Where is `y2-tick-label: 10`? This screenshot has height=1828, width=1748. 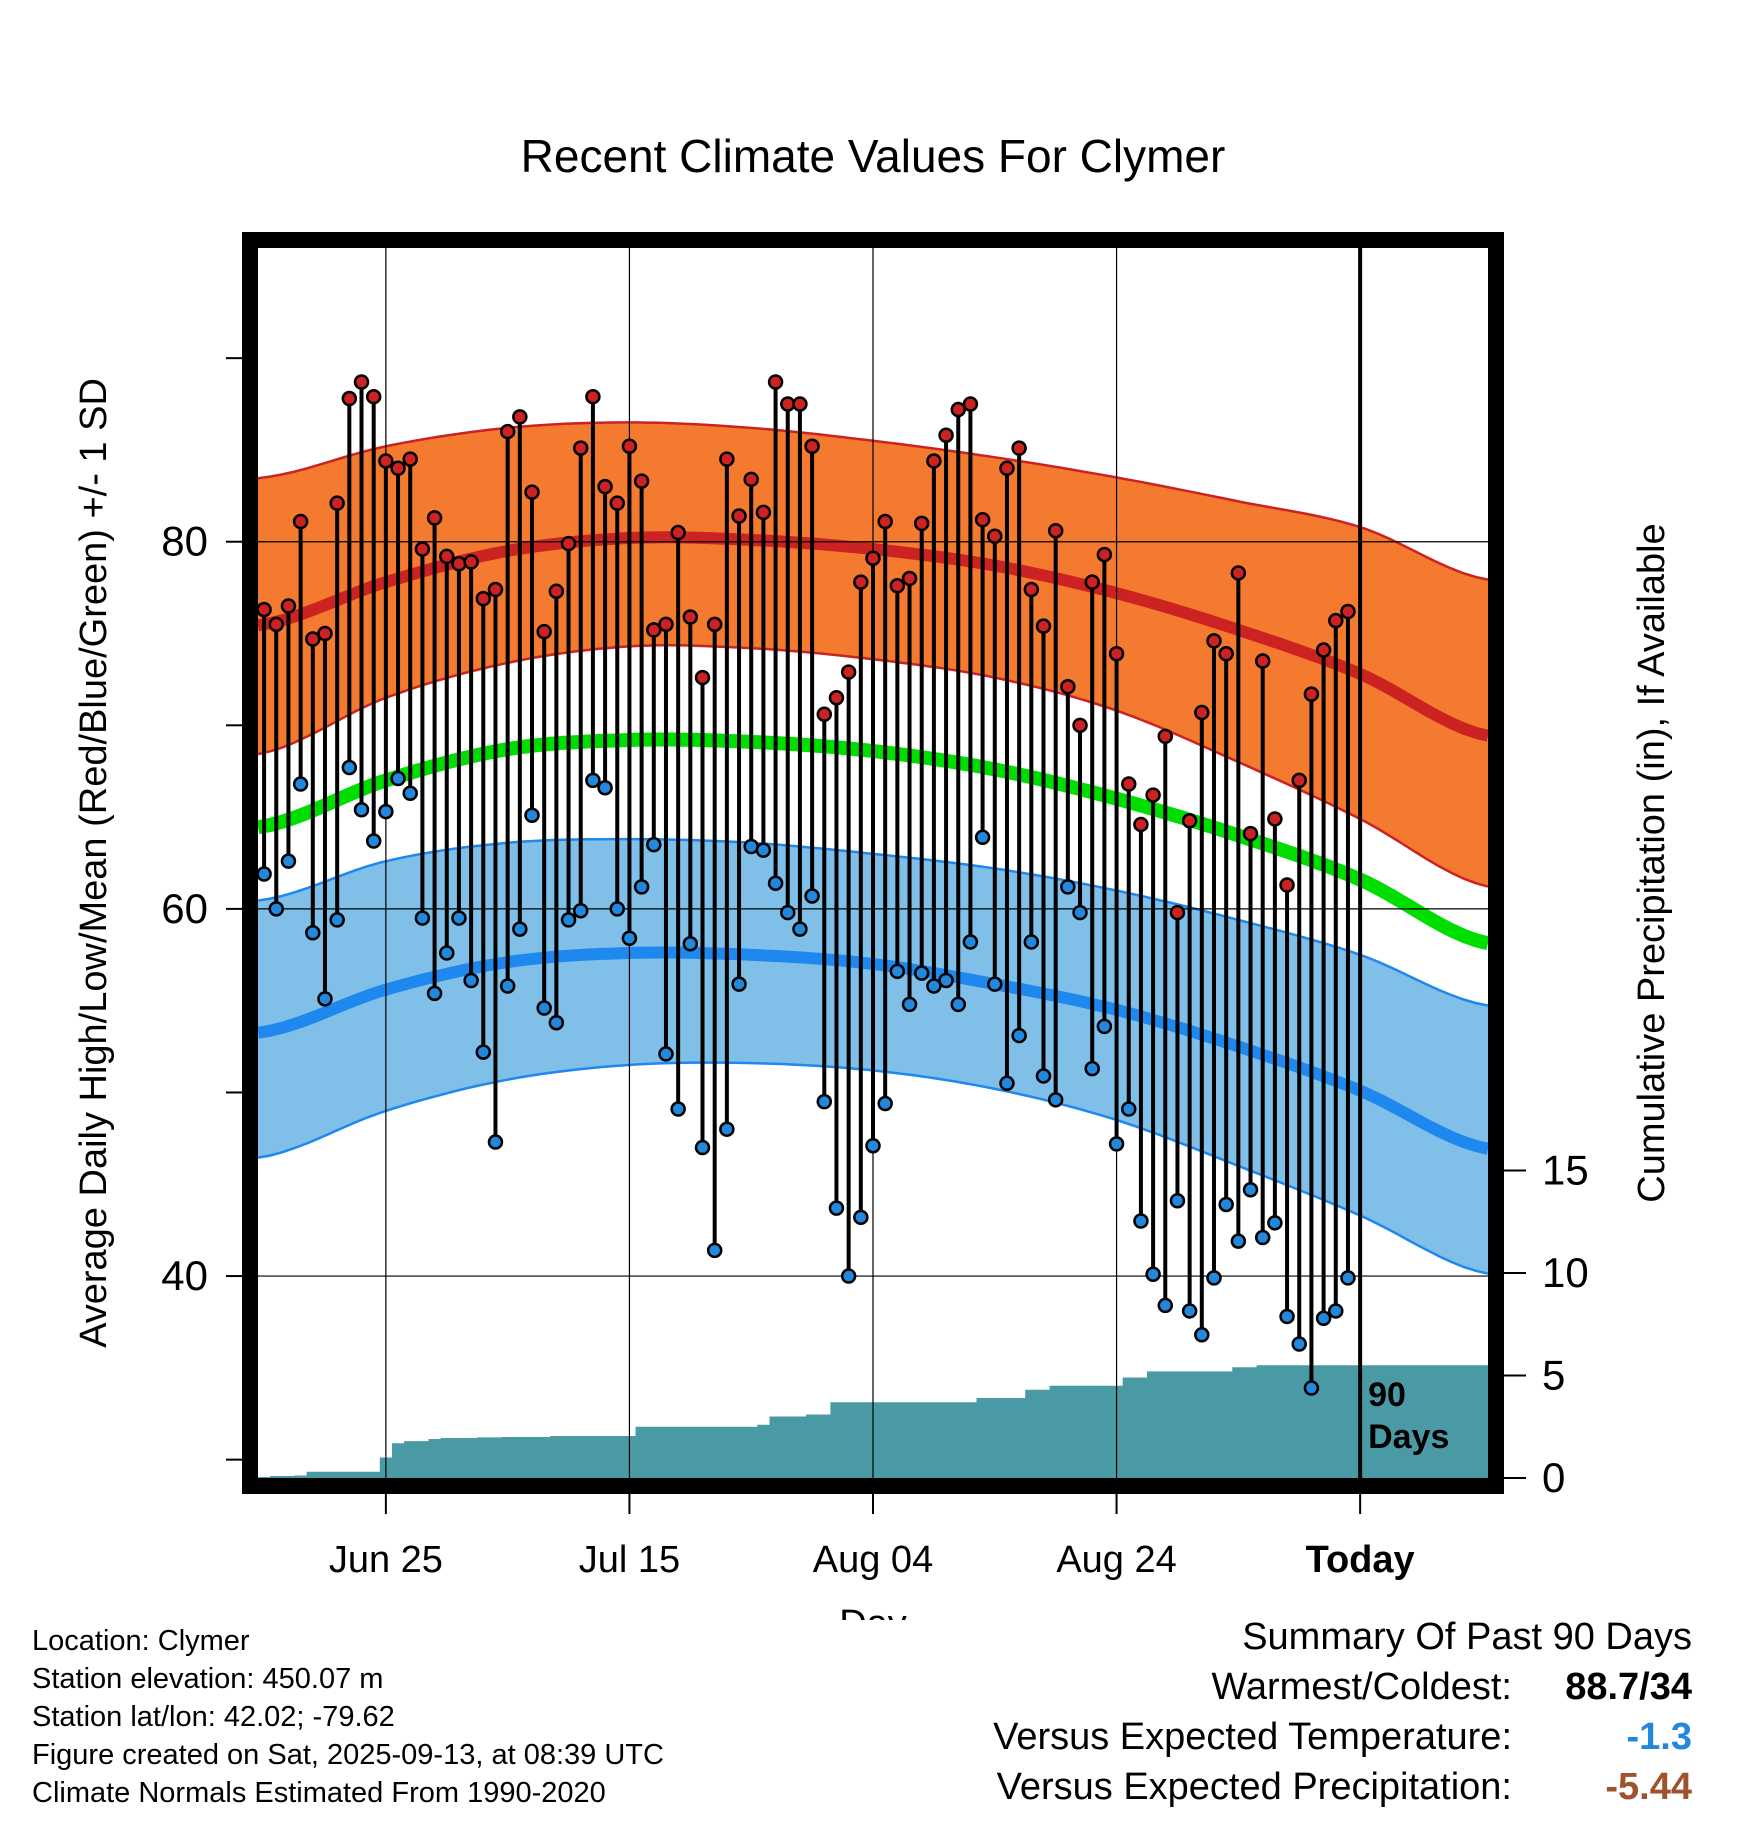
y2-tick-label: 10 is located at coordinates (1565, 1272).